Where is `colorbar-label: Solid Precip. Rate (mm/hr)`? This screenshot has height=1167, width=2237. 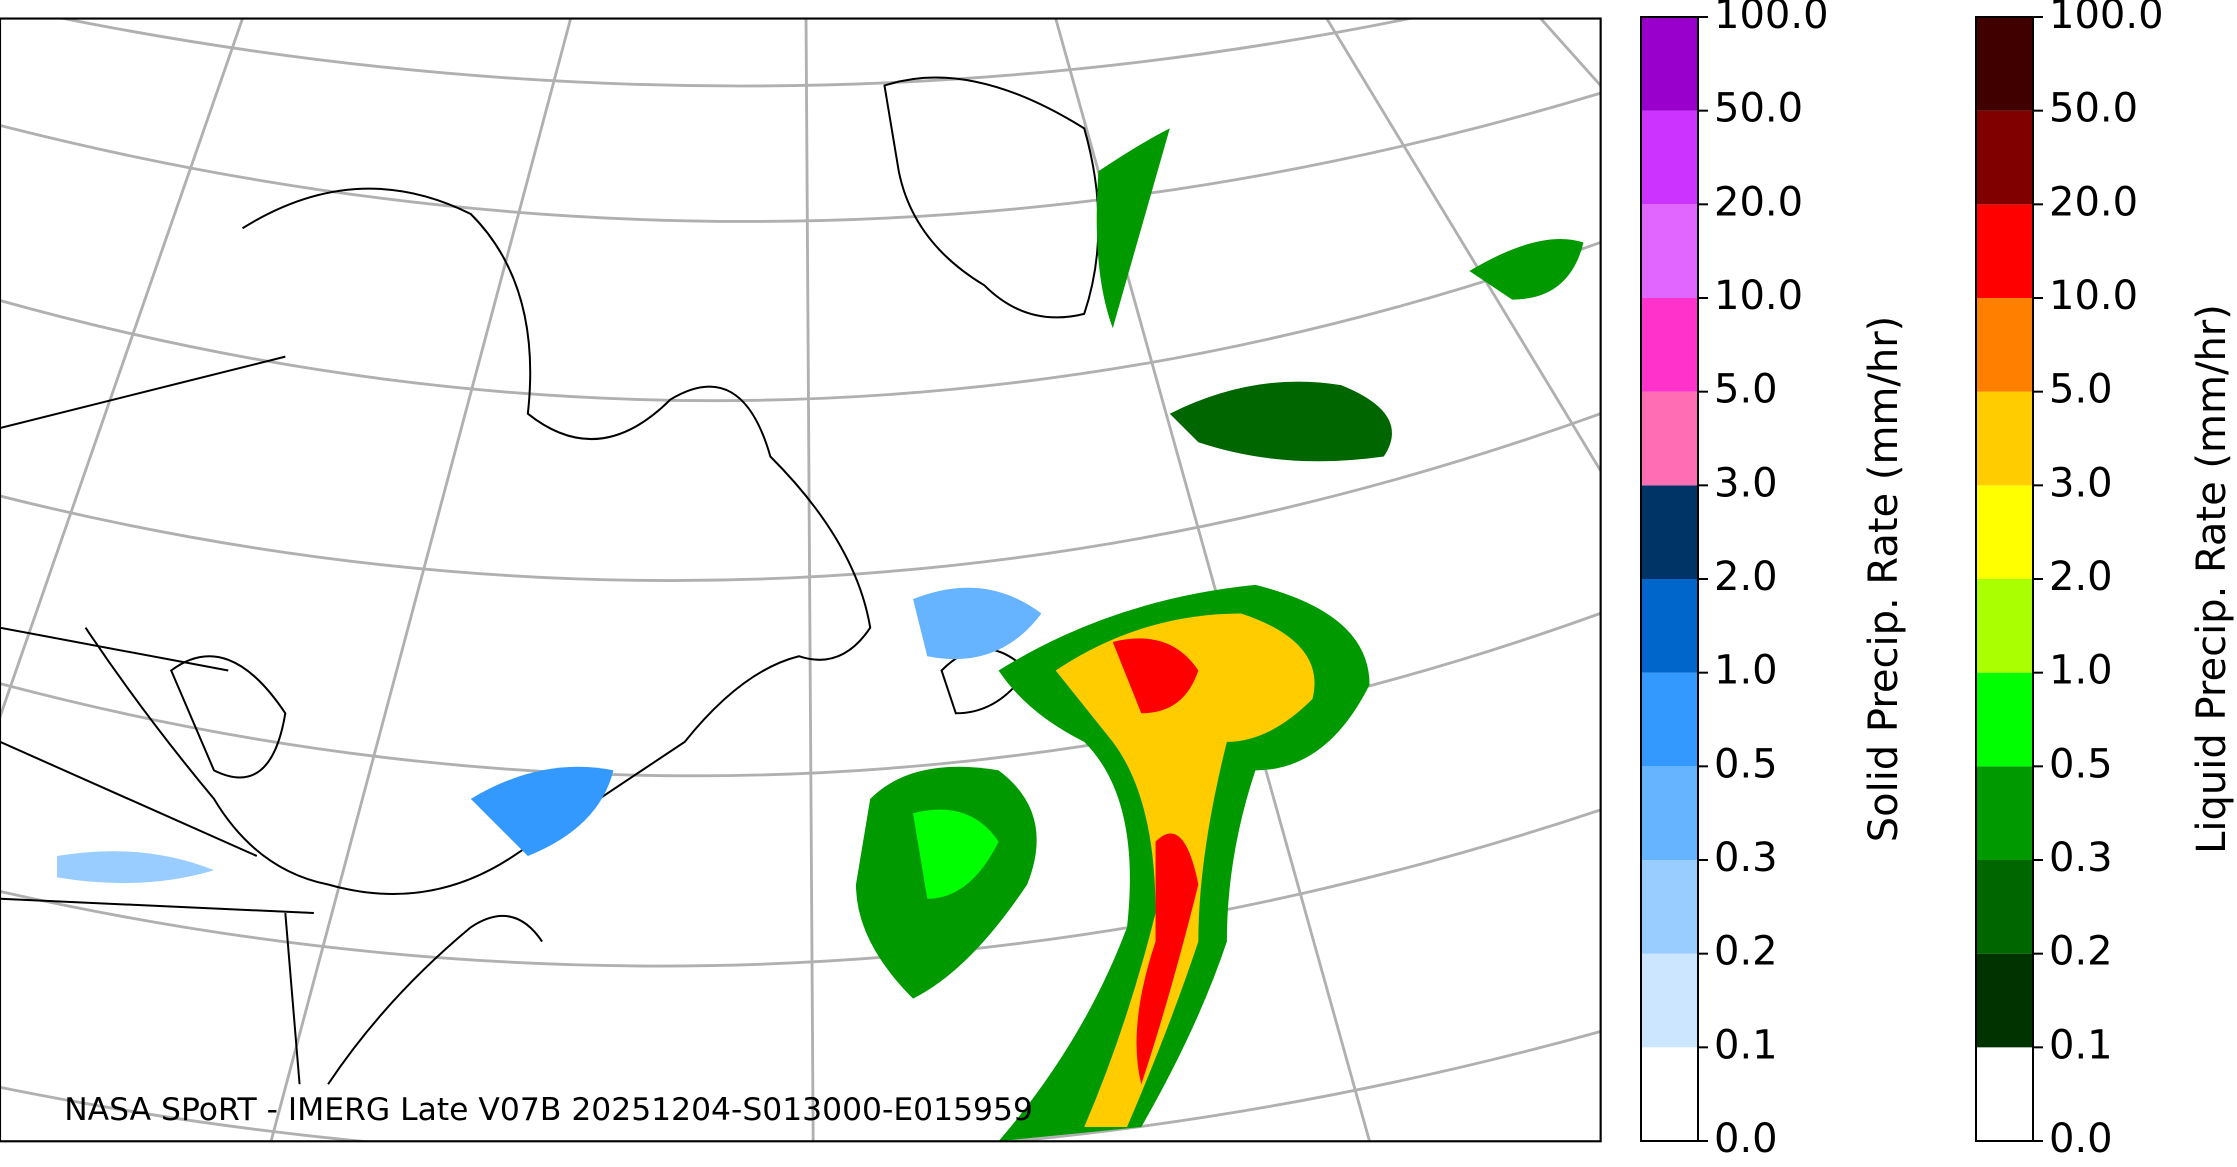
colorbar-label: Solid Precip. Rate (mm/hr) is located at coordinates (1884, 579).